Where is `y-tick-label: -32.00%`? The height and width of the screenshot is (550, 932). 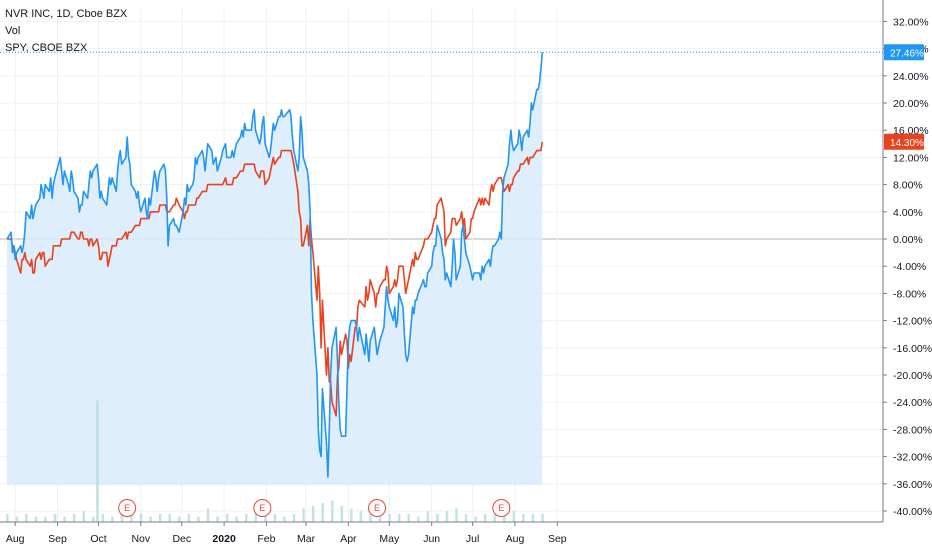 y-tick-label: -32.00% is located at coordinates (912, 458).